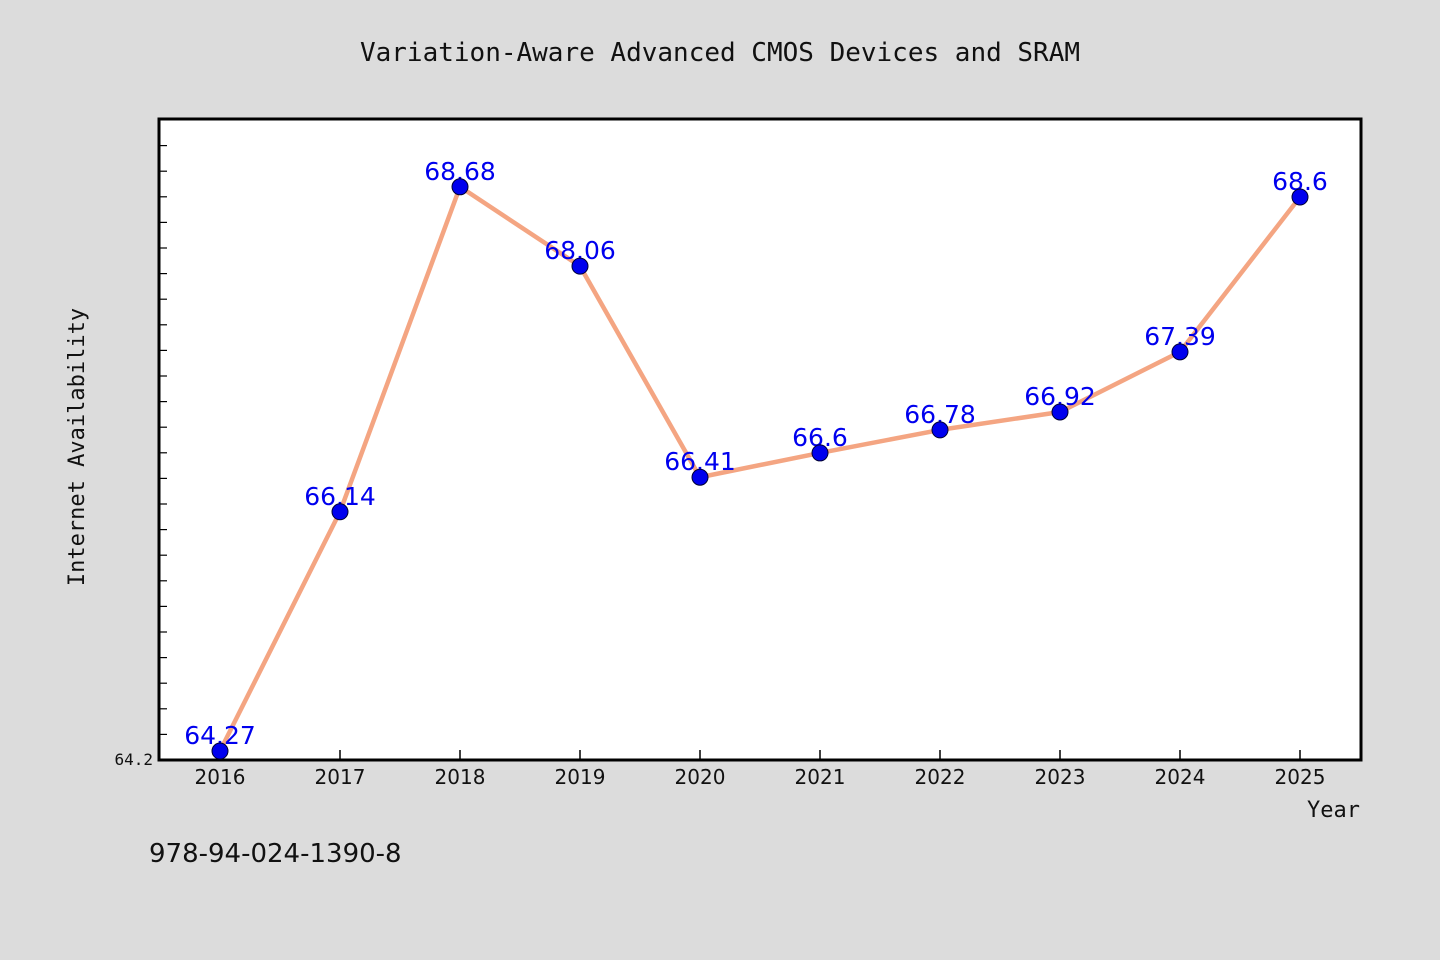 The width and height of the screenshot is (1440, 960). I want to click on y-axis-tick-labels: 64.2, so click(133, 759).